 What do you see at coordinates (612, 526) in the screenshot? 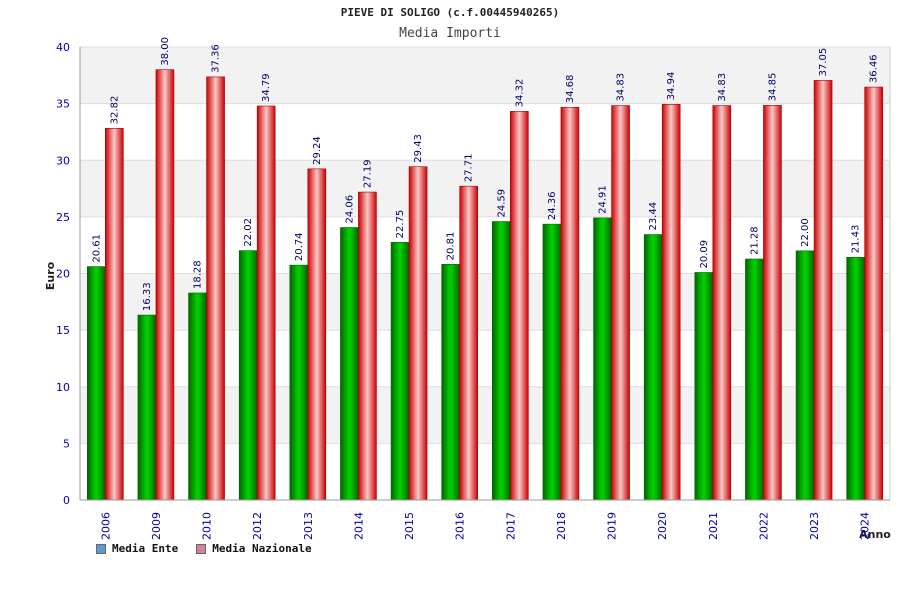
I see `x-tick-label: 2019` at bounding box center [612, 526].